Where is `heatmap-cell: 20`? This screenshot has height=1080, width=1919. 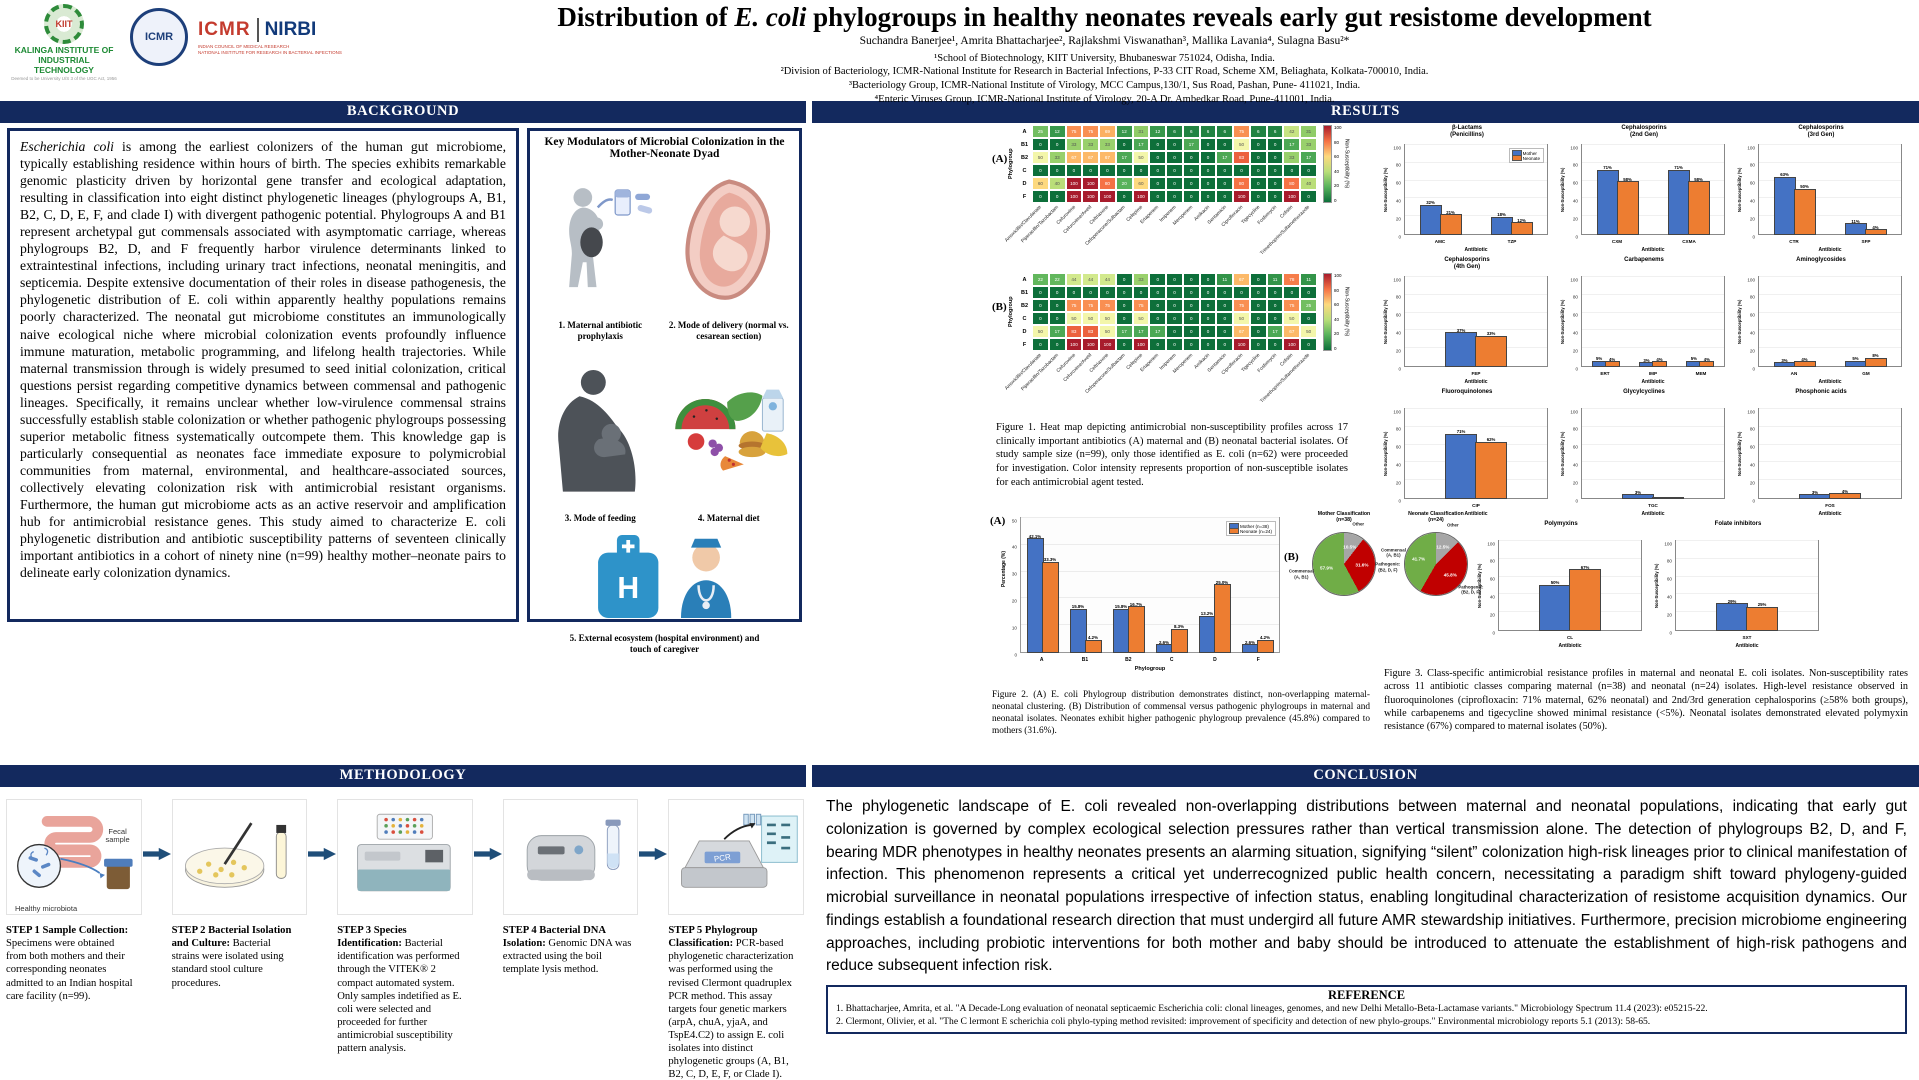
heatmap-cell: 20 is located at coordinates (1124, 183).